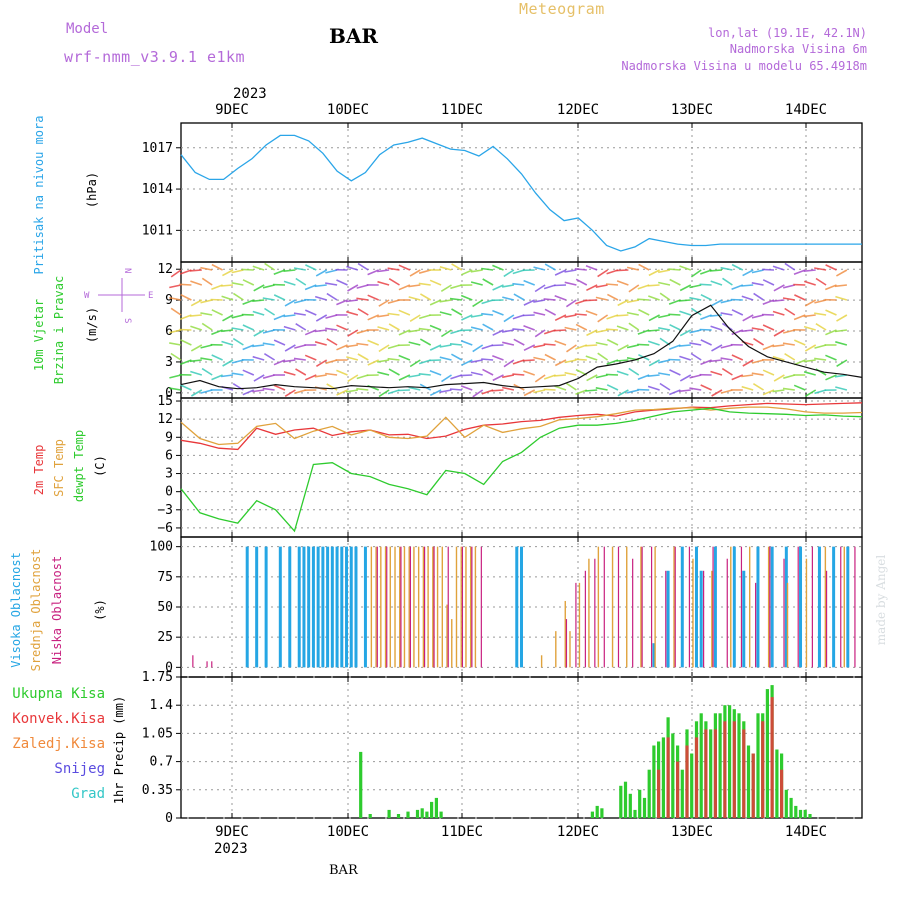 The image size is (900, 900). What do you see at coordinates (79, 769) in the screenshot?
I see `precip-snow-label: Snijeg` at bounding box center [79, 769].